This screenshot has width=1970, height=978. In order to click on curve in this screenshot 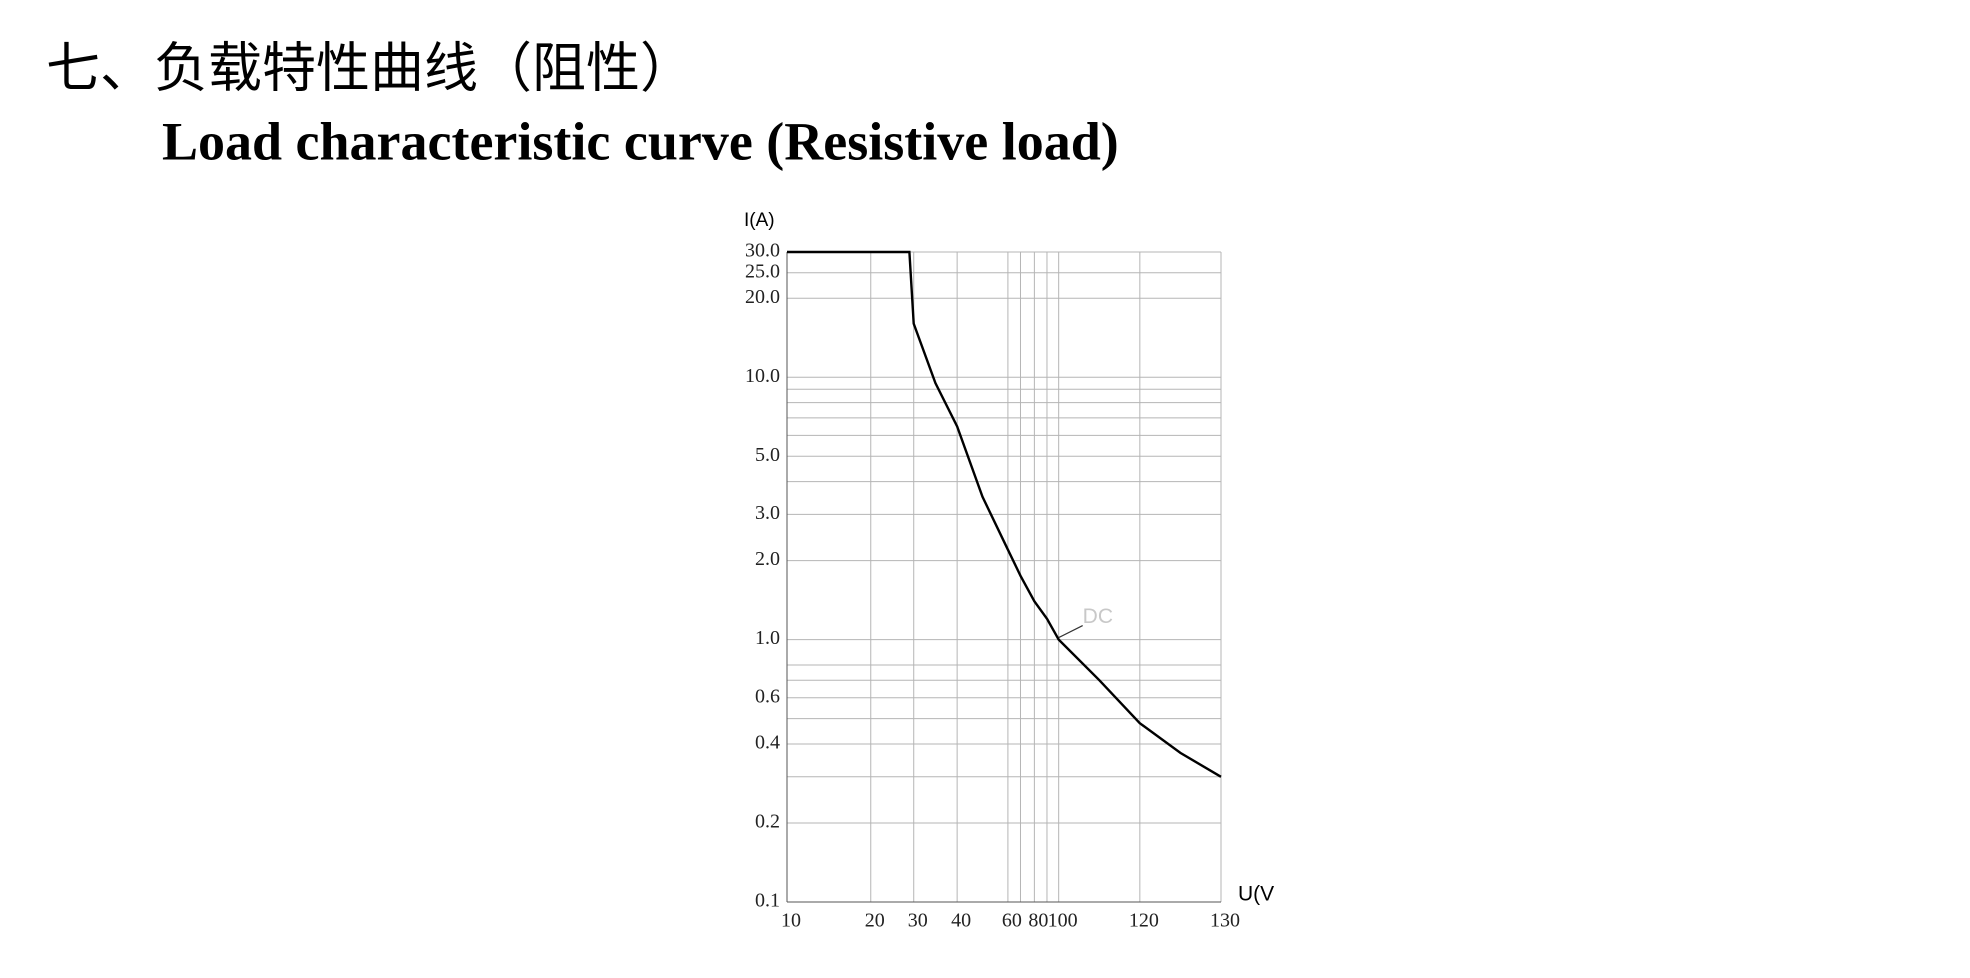, I will do `click(1004, 514)`.